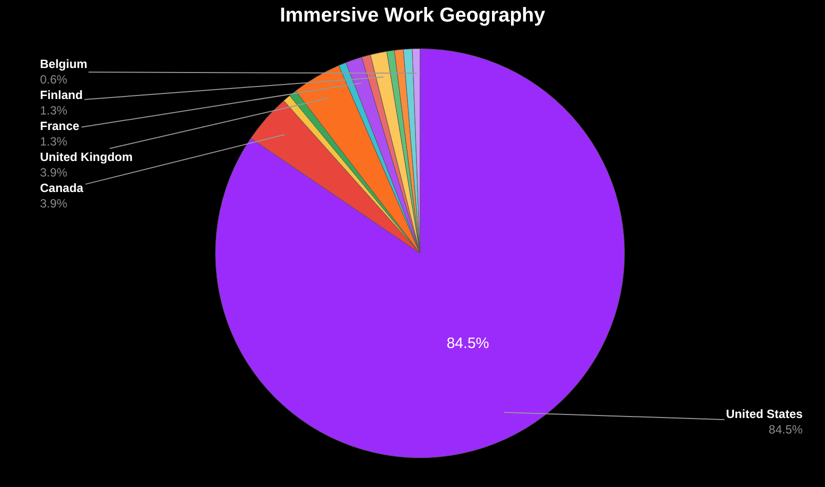  Describe the element at coordinates (413, 15) in the screenshot. I see `chart-title: Immersive Work Geography` at that location.